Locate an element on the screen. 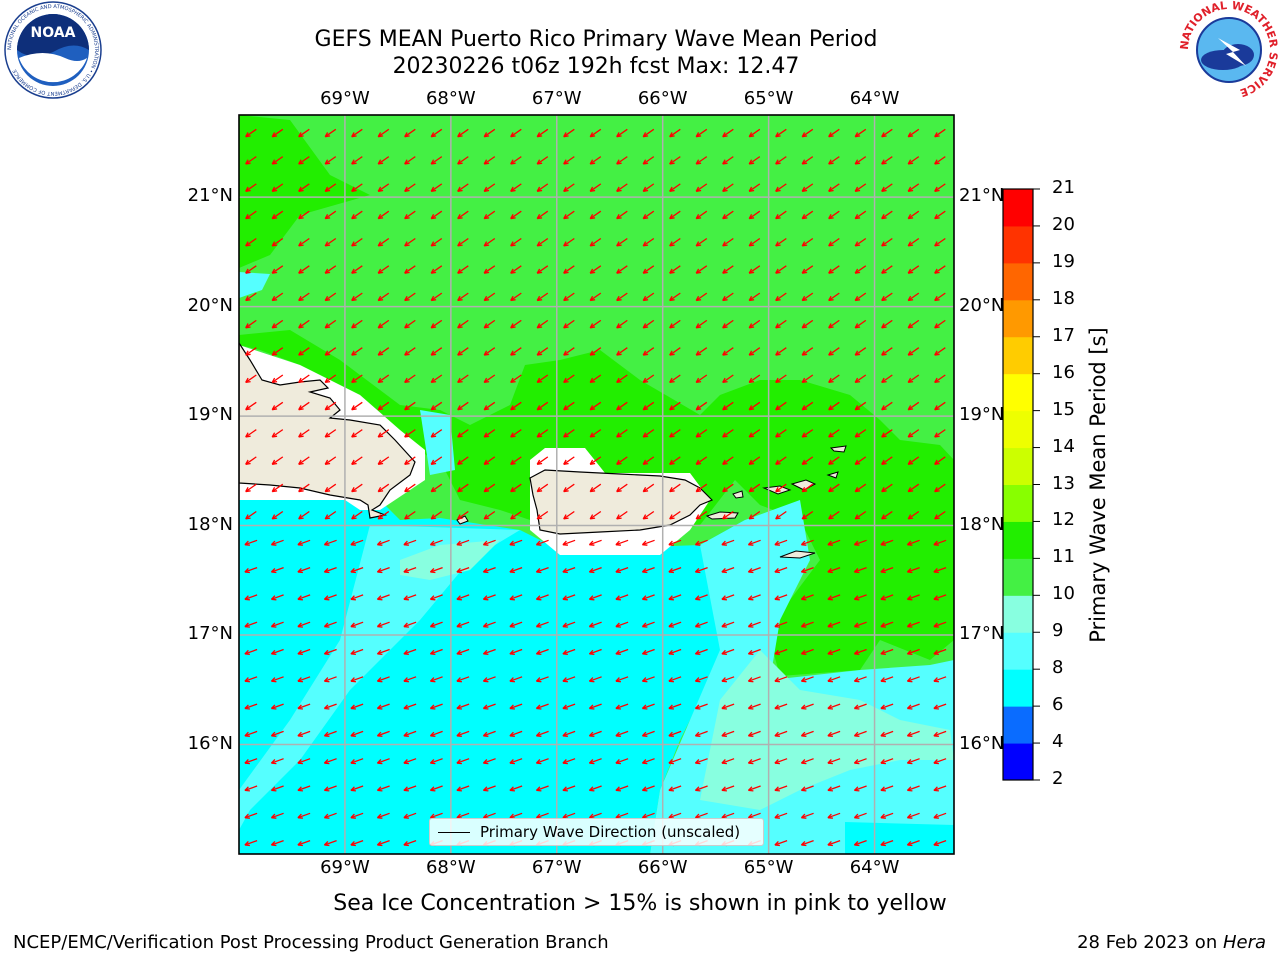 The height and width of the screenshot is (960, 1280). legend-label: Primary Wave Direction (unscaled) is located at coordinates (610, 832).